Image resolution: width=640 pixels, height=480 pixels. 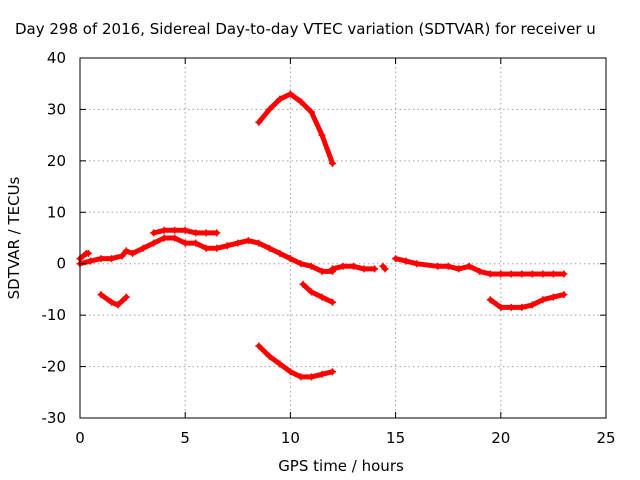 I want to click on y-tick-label: -30, so click(x=54, y=418).